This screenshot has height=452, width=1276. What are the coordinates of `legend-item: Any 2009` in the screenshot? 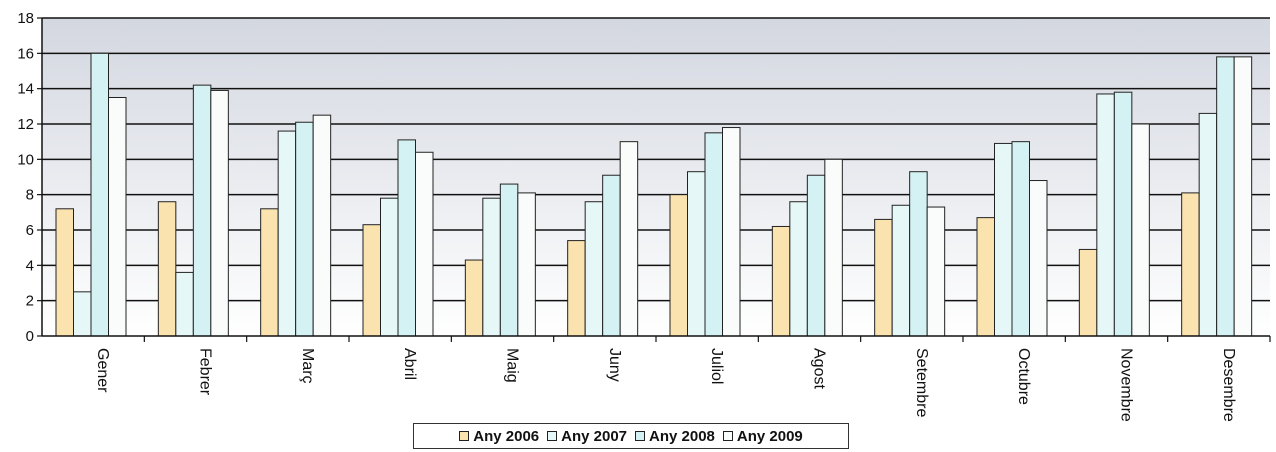 It's located at (762, 436).